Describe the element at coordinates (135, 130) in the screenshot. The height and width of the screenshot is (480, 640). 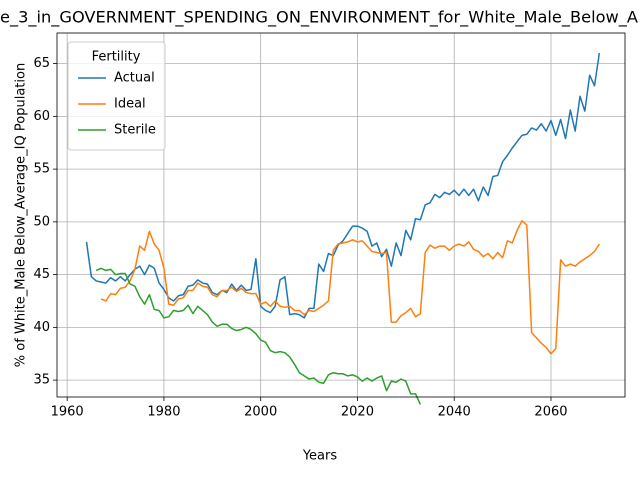
I see `legend-label: Sterile` at that location.